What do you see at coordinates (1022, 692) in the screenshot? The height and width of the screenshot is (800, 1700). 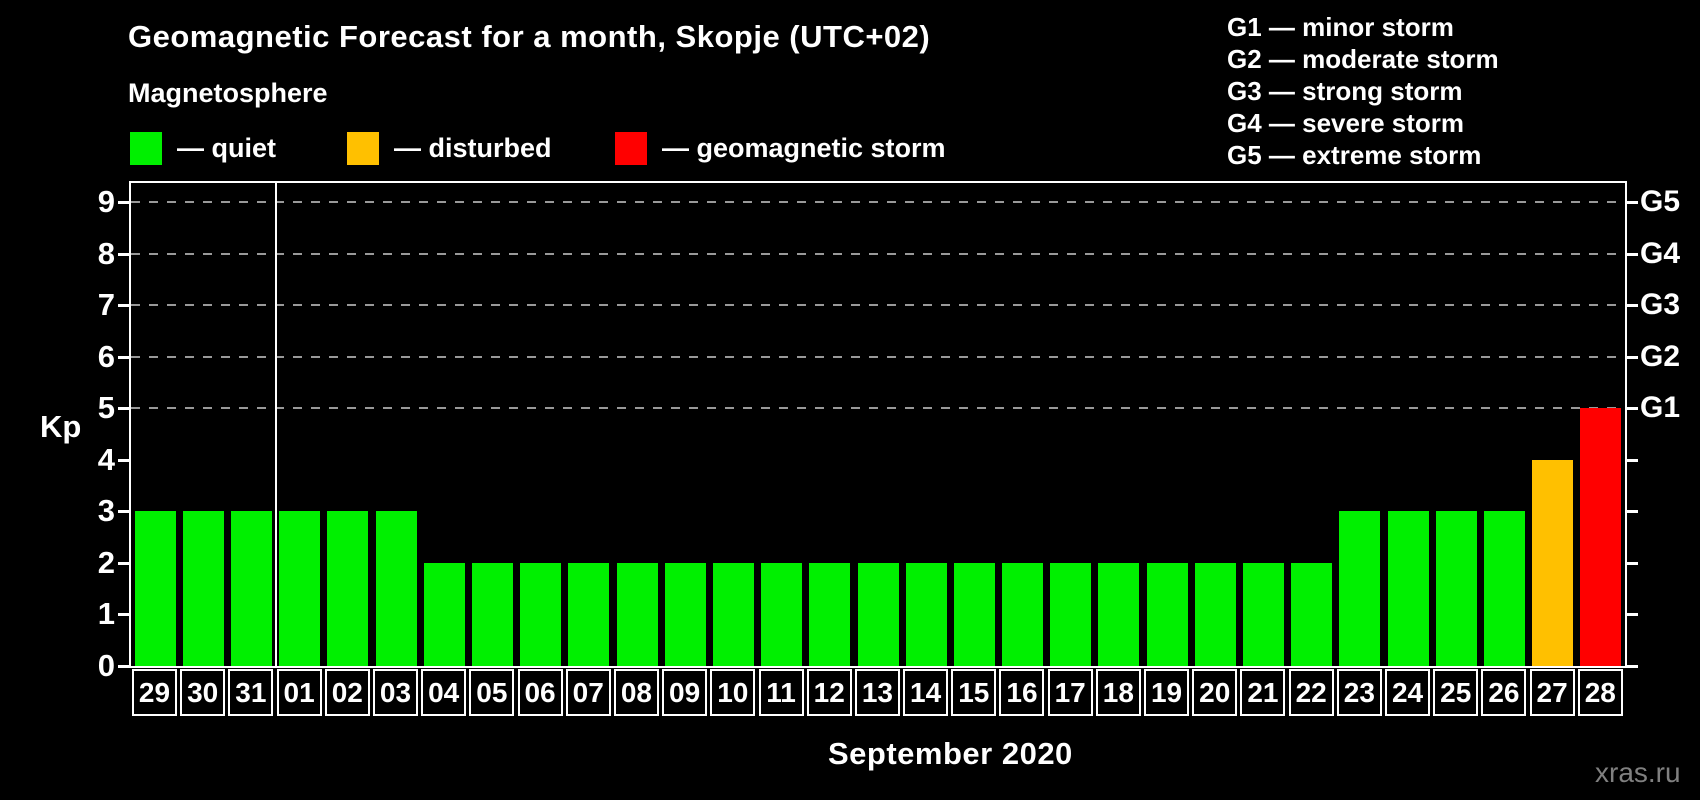 I see `day-label-16: 16` at bounding box center [1022, 692].